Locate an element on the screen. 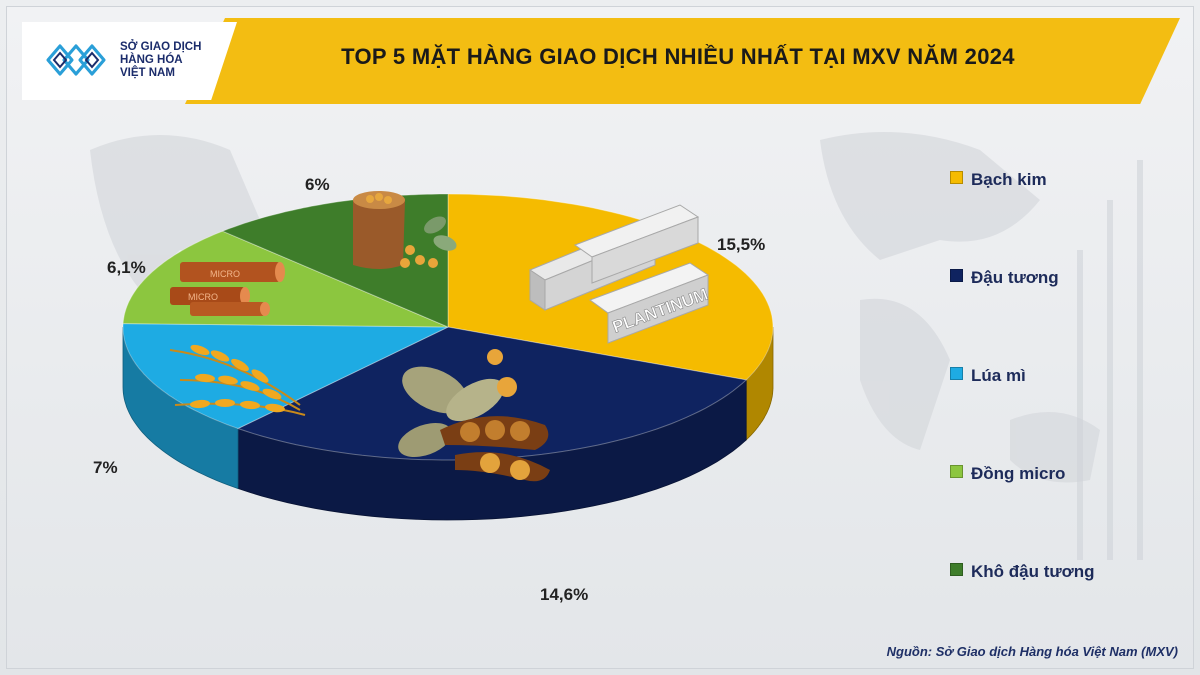 This screenshot has width=1200, height=675. copper-pipes-icon: MICRO MICRO is located at coordinates (227, 289).